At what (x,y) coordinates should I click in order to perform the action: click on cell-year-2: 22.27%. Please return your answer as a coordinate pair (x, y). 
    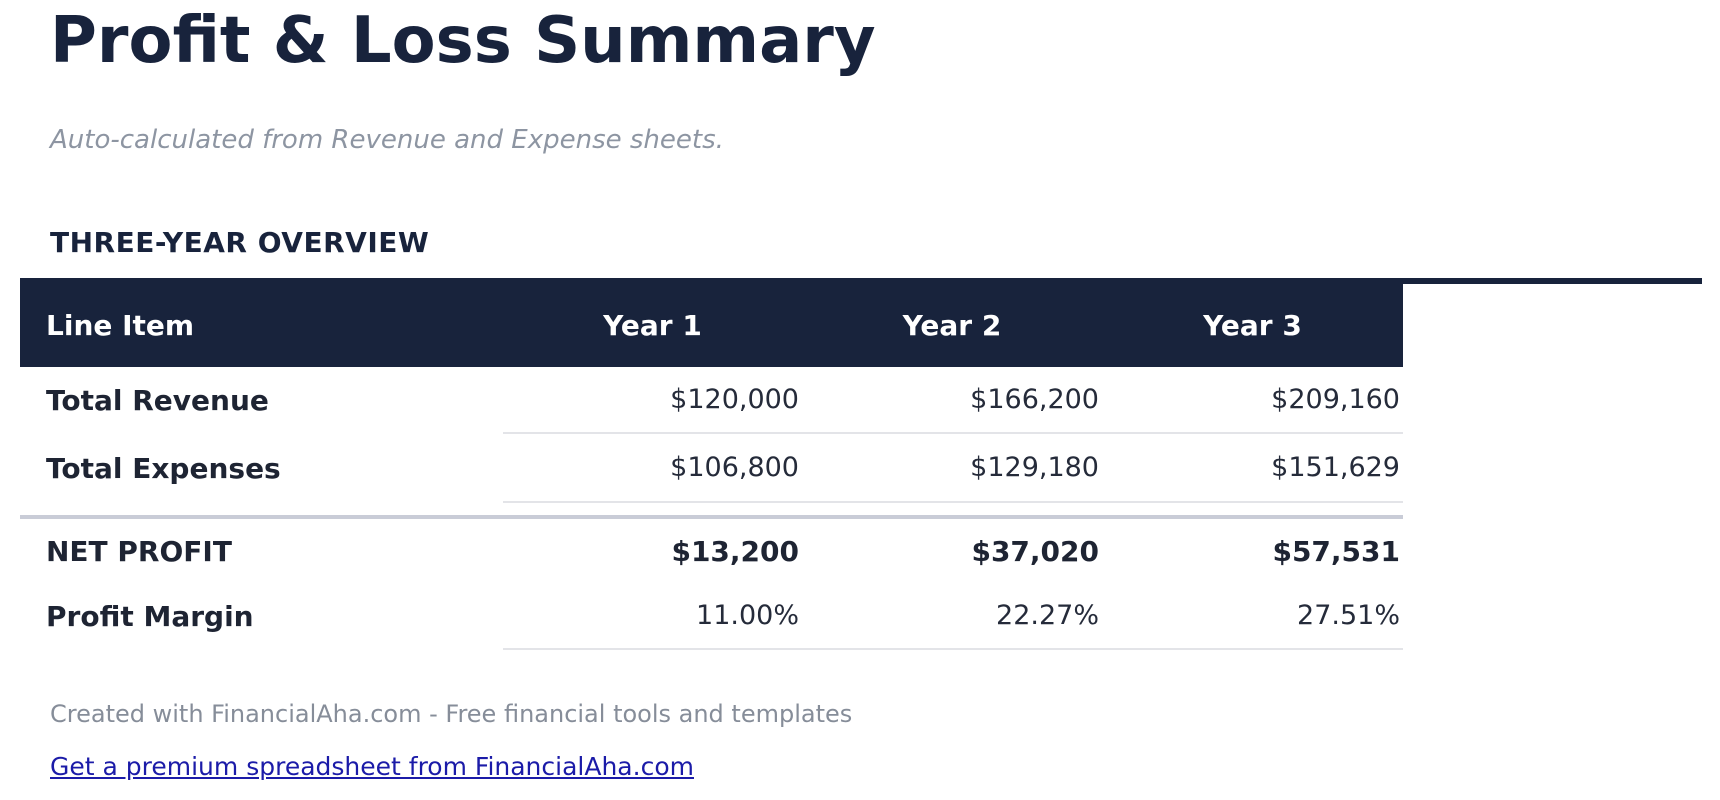
    Looking at the image, I should click on (952, 616).